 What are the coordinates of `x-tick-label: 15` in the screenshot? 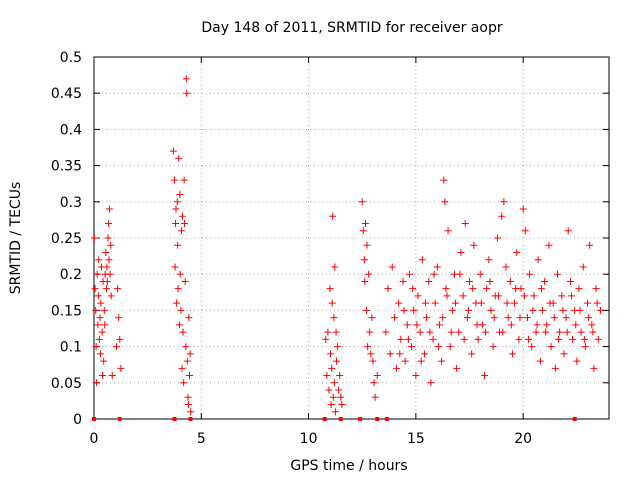 It's located at (416, 439).